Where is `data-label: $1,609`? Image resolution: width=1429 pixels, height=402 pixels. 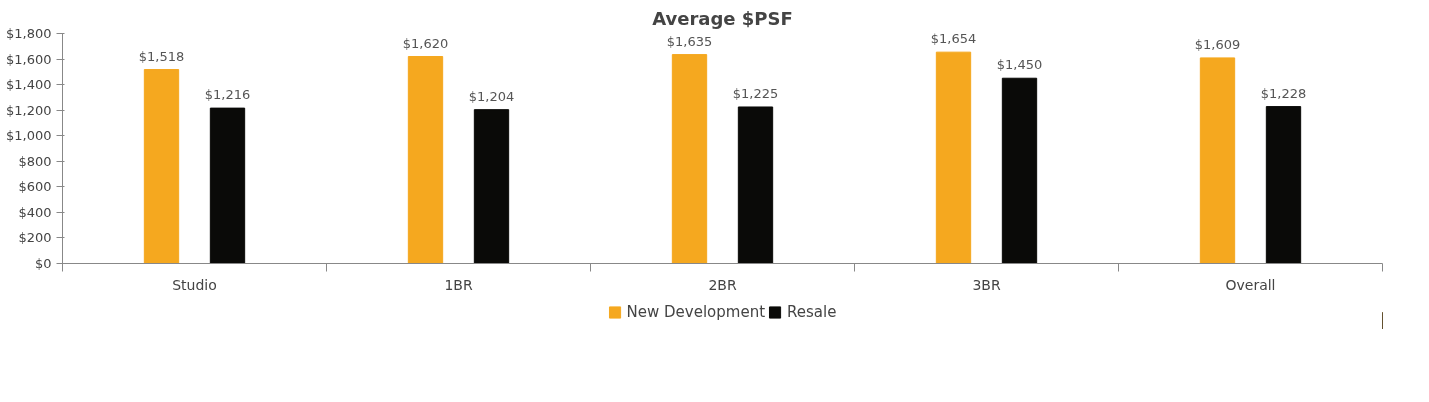
data-label: $1,609 is located at coordinates (1217, 44).